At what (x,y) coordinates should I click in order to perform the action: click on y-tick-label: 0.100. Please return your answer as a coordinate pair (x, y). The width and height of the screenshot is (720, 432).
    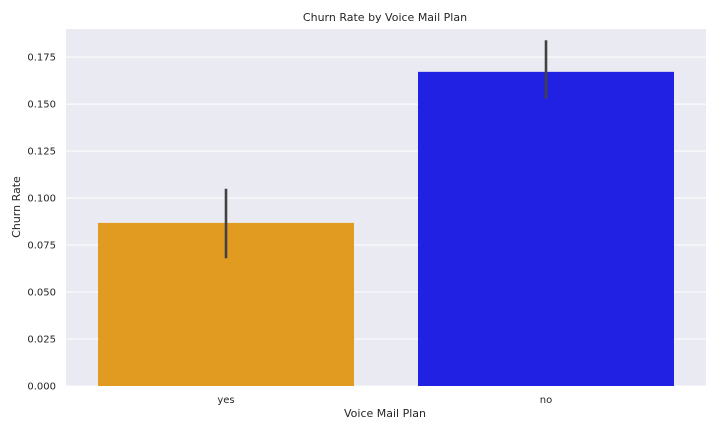
    Looking at the image, I should click on (41, 199).